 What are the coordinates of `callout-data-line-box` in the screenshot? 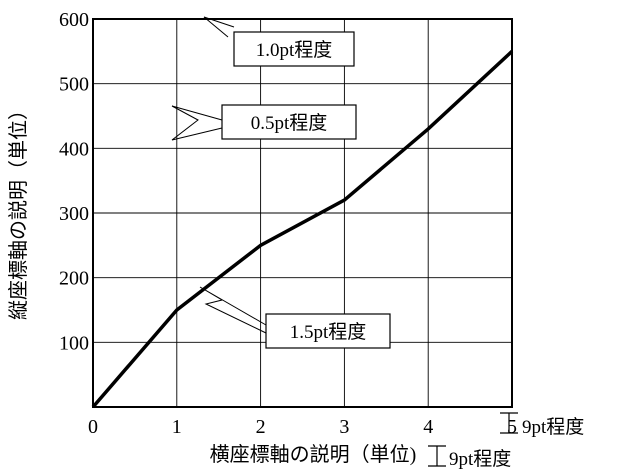 It's located at (328, 331).